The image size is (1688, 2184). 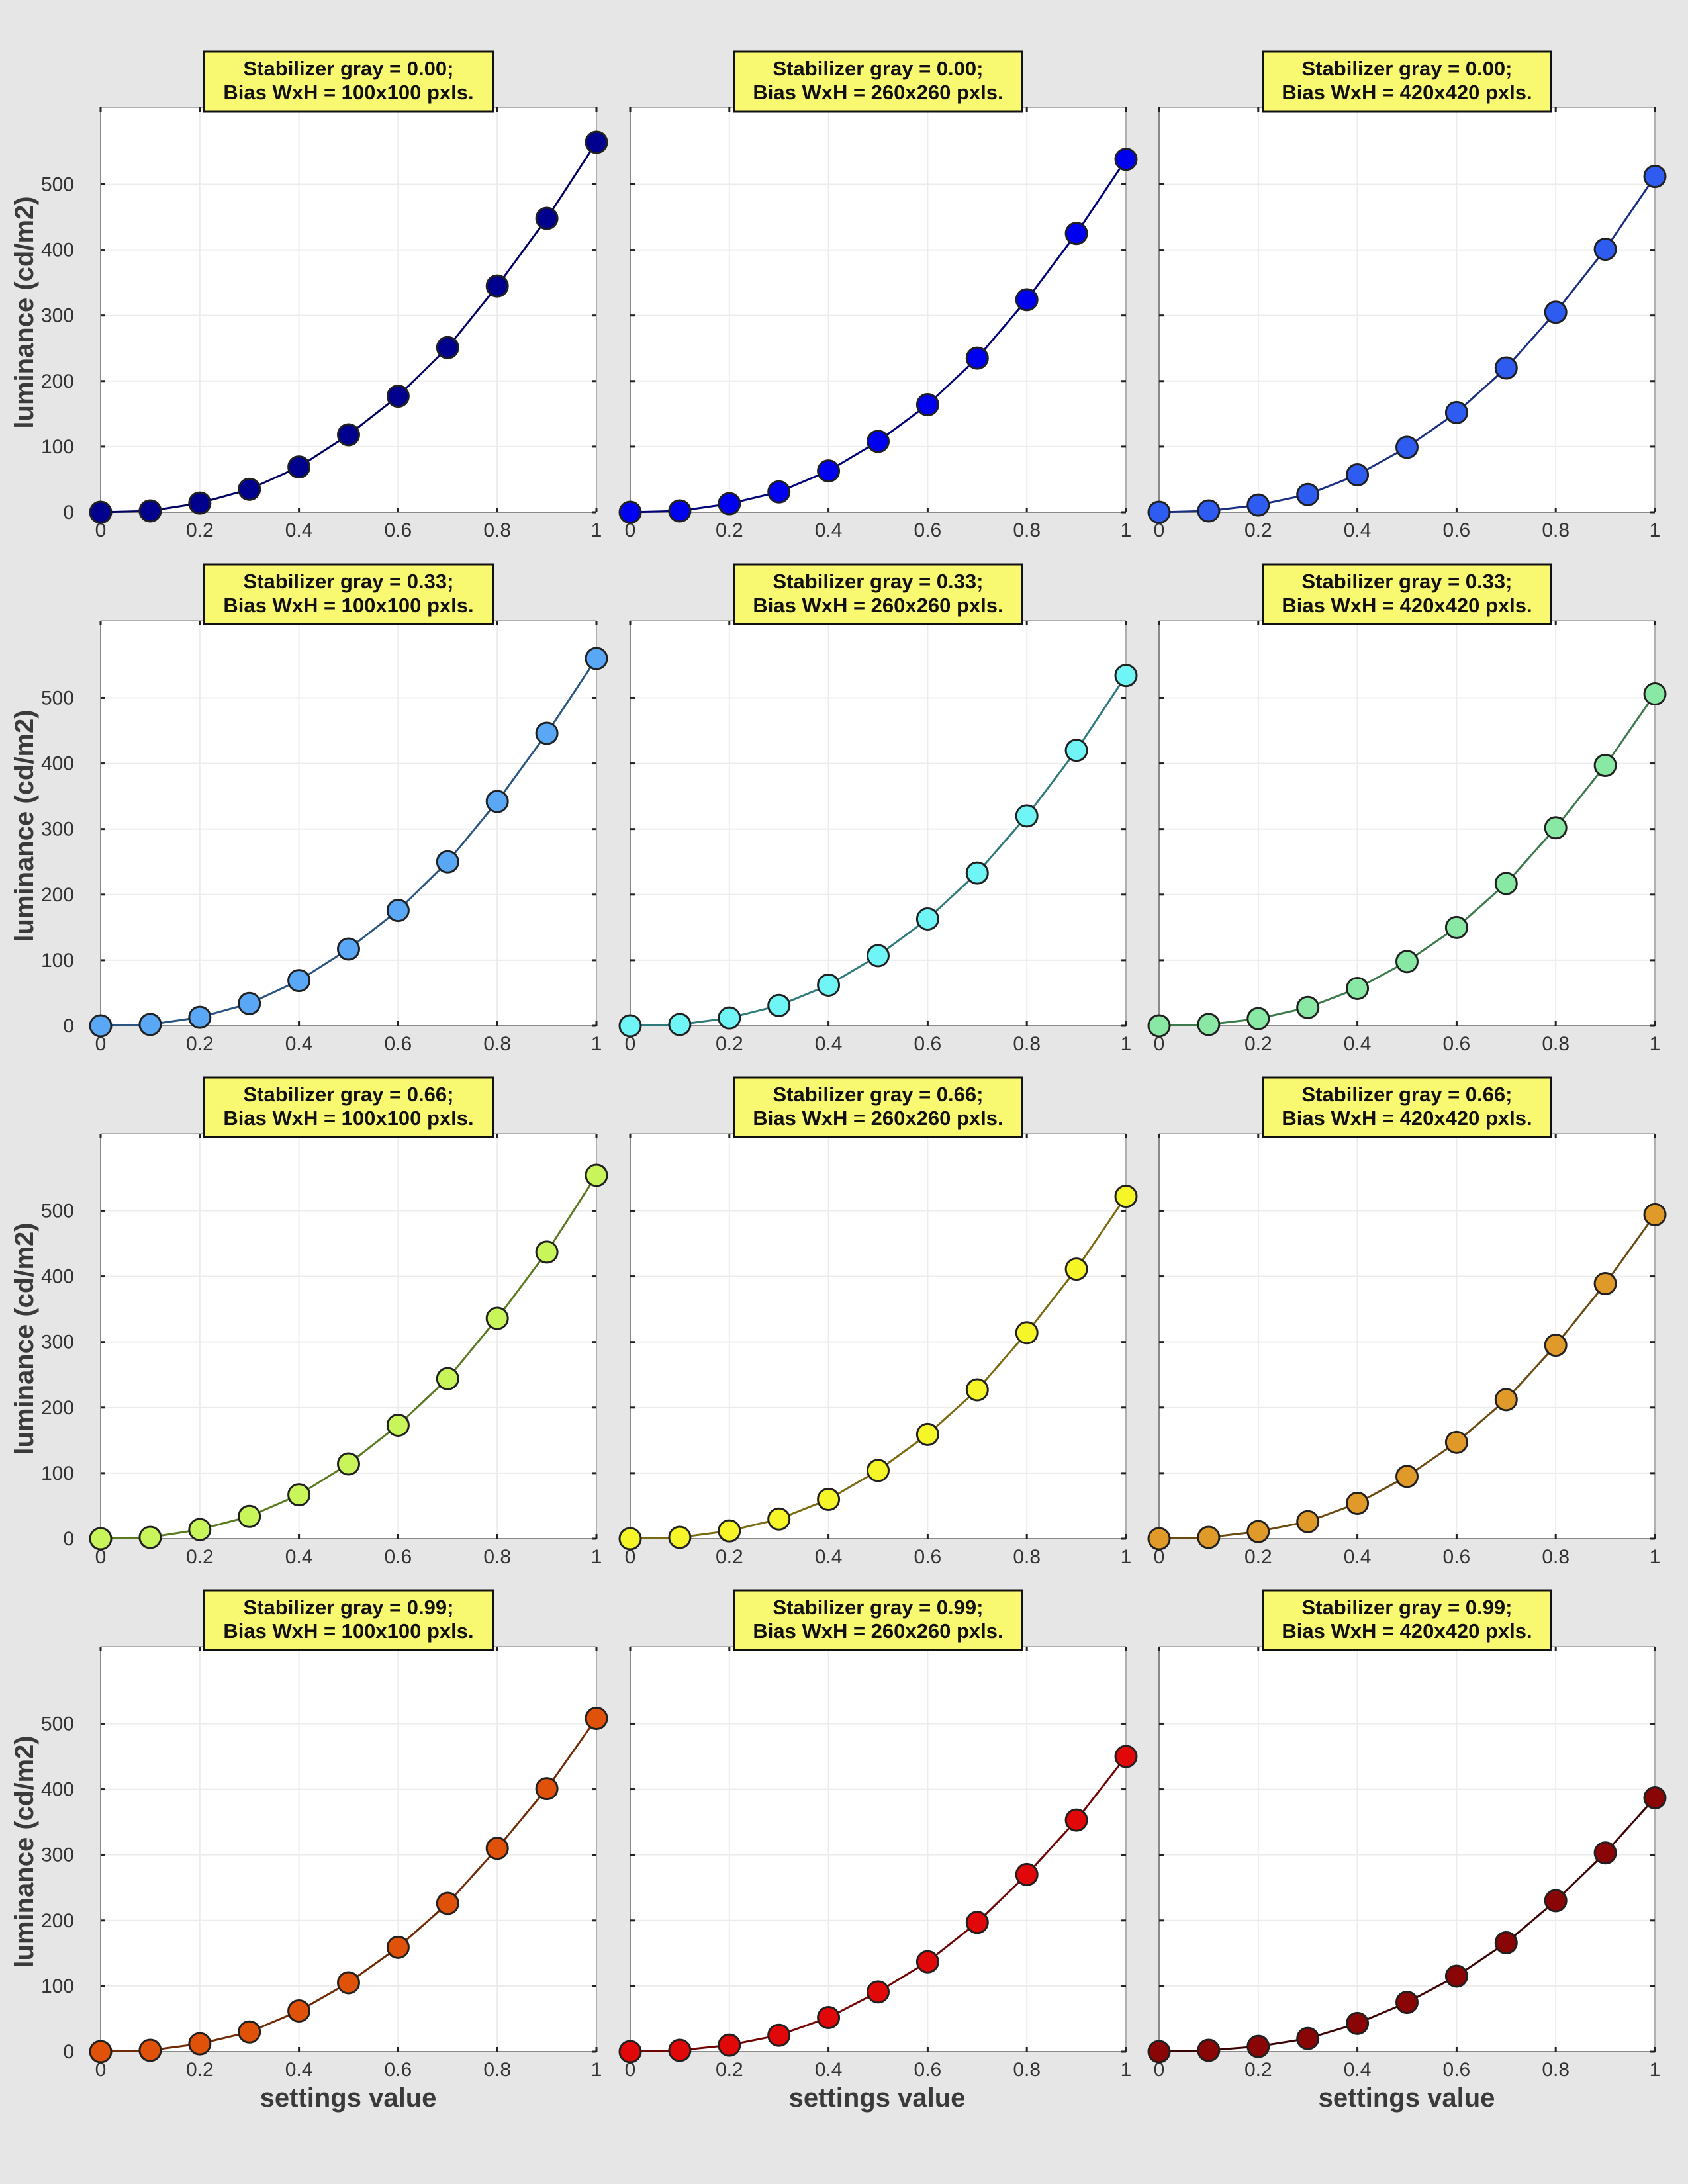 What do you see at coordinates (1407, 581) in the screenshot?
I see `chart-title-line-1: Stabilizer gray = 0.33;` at bounding box center [1407, 581].